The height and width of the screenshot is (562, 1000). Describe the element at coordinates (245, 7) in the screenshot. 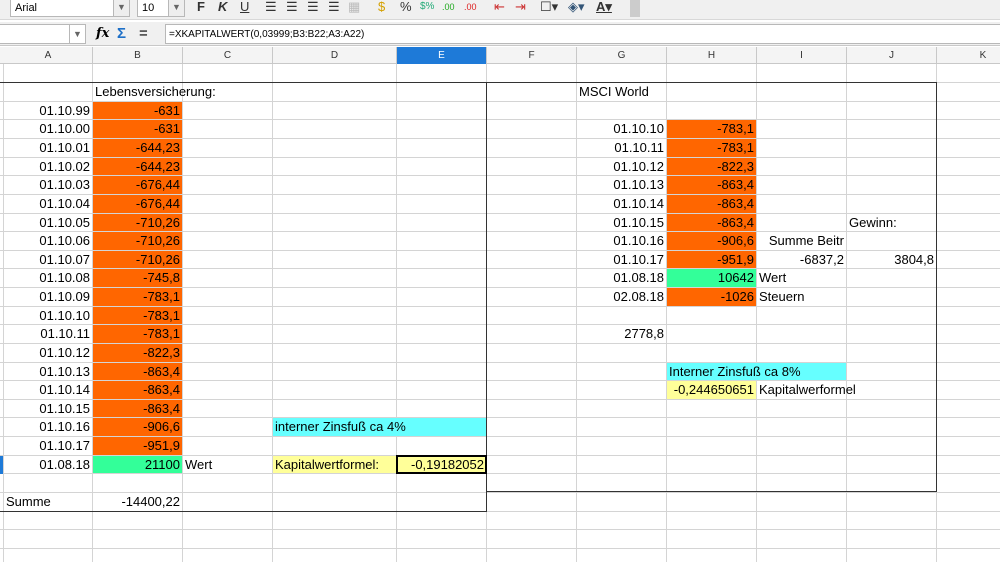

I see `underline-icon: U` at that location.